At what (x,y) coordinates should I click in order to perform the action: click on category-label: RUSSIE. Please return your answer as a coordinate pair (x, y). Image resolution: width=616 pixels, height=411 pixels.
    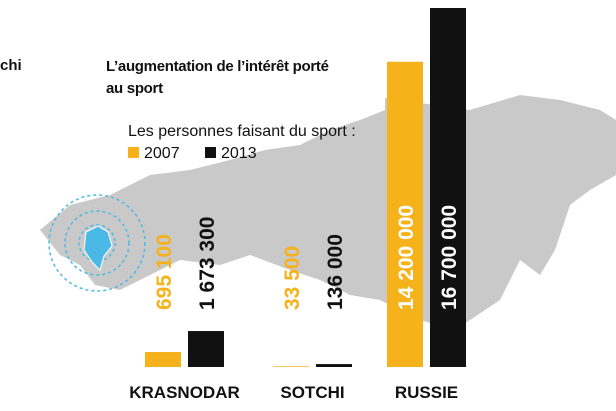
    Looking at the image, I should click on (426, 392).